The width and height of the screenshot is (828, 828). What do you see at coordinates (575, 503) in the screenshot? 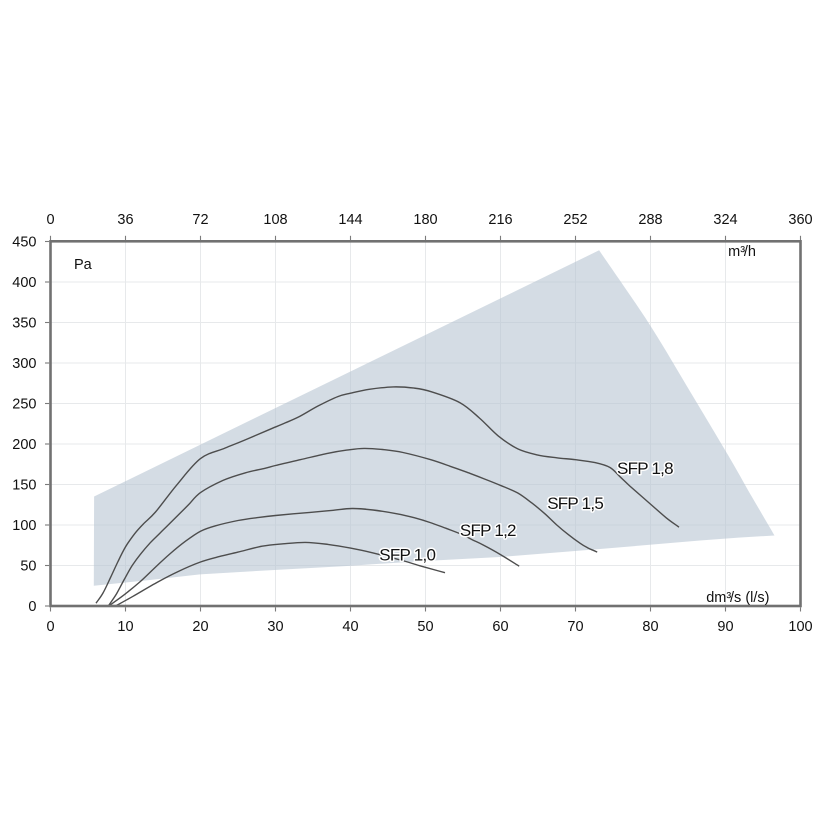
I see `svg-text: SFP 1,5` at bounding box center [575, 503].